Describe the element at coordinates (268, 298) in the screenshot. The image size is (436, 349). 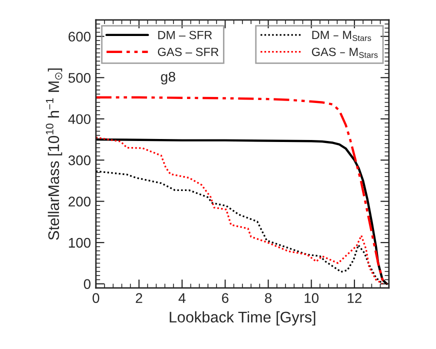
I see `x-tick-label: 8` at that location.